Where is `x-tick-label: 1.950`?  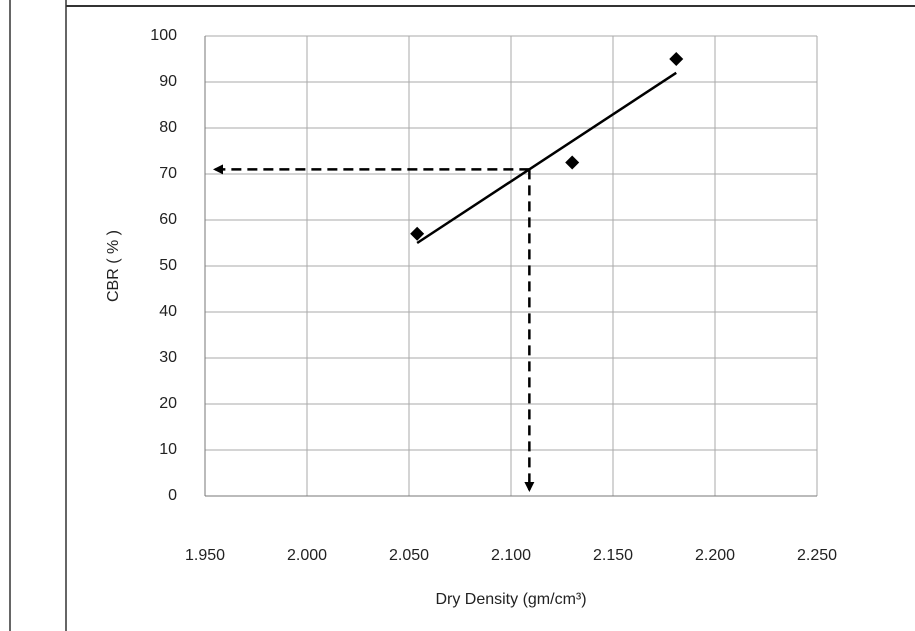 x-tick-label: 1.950 is located at coordinates (205, 555).